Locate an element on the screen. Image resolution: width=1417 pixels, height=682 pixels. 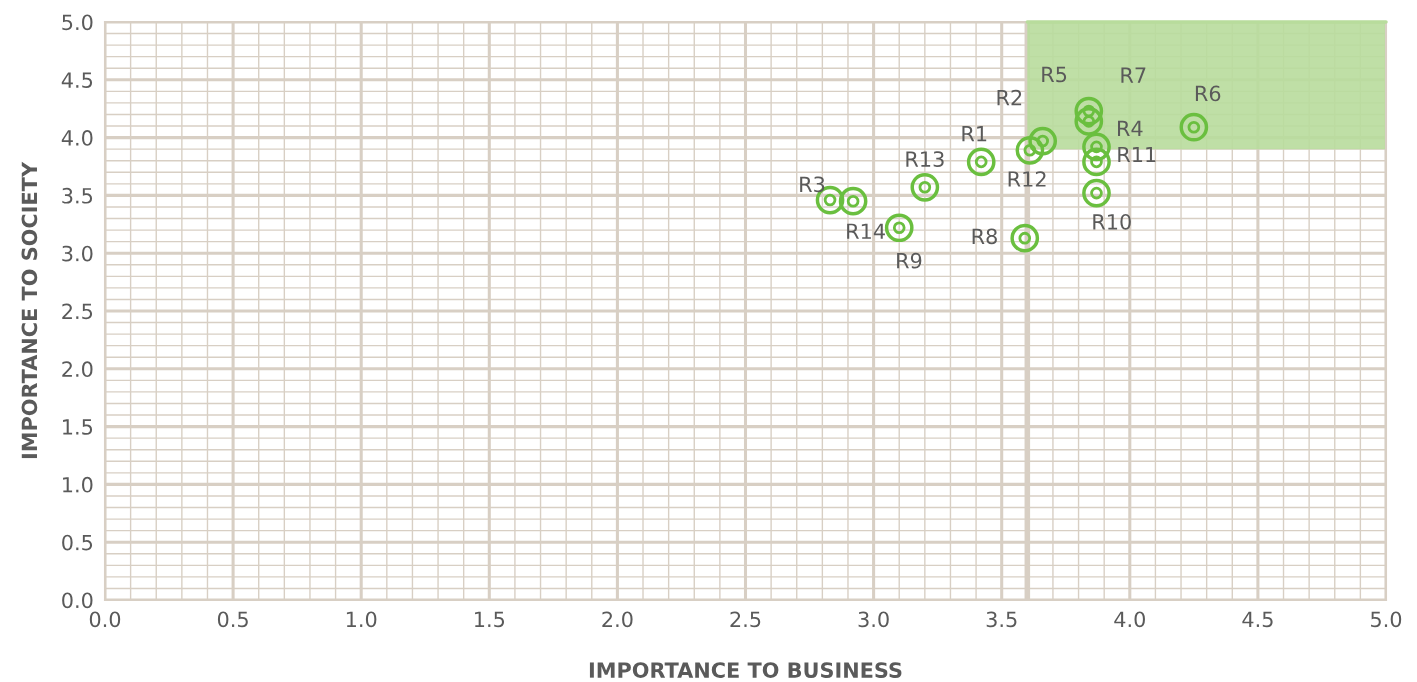
annotation: R13 is located at coordinates (925, 159).